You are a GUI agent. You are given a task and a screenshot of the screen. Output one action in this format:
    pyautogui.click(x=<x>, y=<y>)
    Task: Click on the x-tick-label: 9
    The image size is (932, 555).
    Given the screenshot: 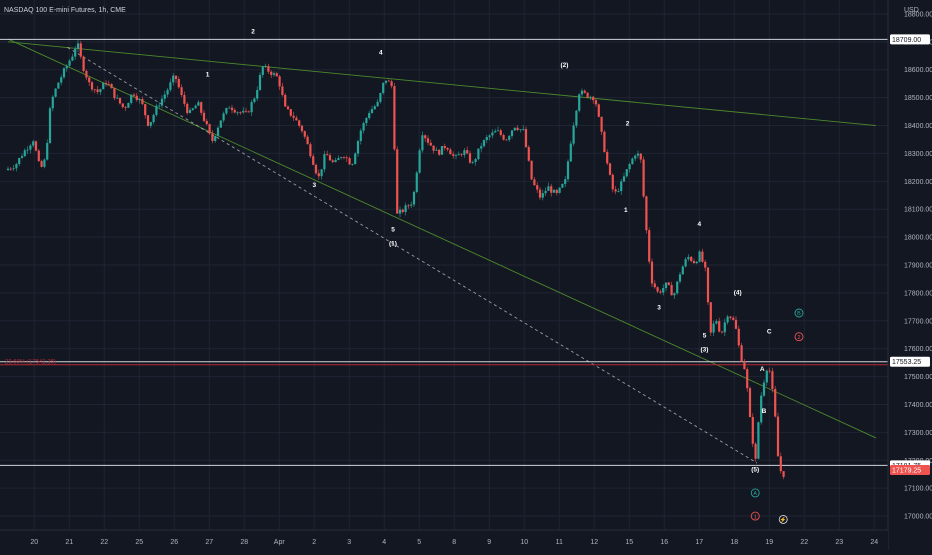 What is the action you would take?
    pyautogui.click(x=489, y=542)
    